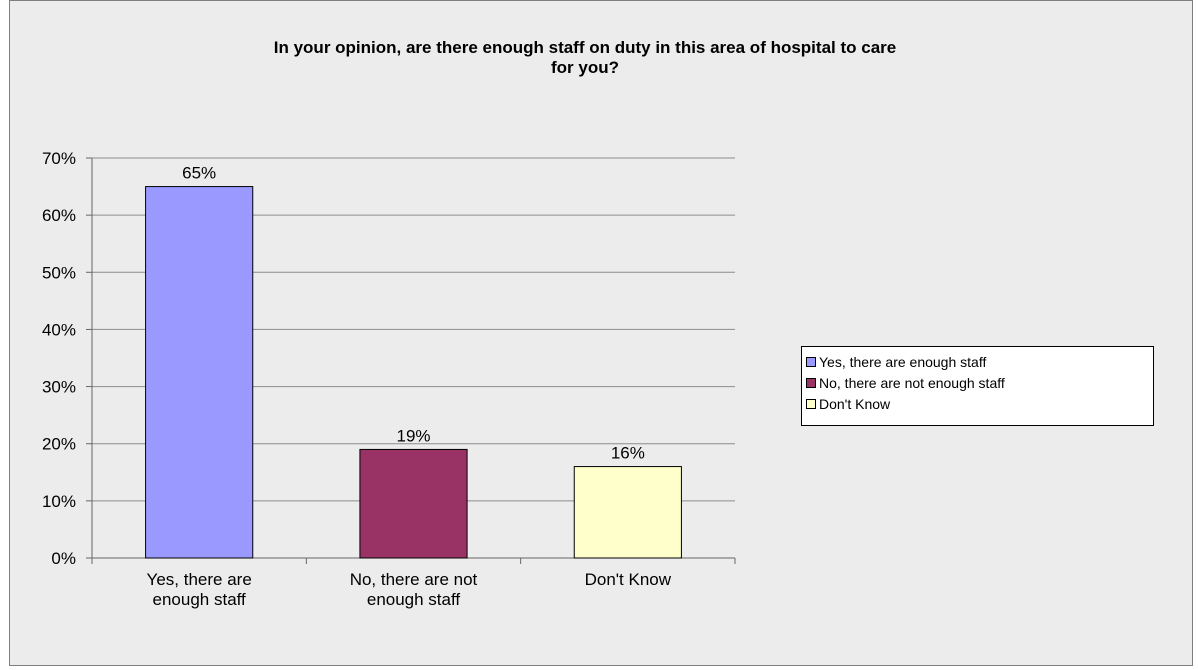 Image resolution: width=1198 pixels, height=670 pixels. I want to click on legend-item-yes: Yes, there are enough staff, so click(979, 361).